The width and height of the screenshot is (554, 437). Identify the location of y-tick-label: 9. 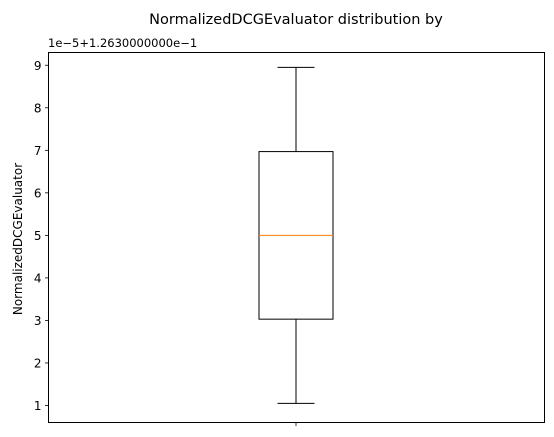
(38, 66).